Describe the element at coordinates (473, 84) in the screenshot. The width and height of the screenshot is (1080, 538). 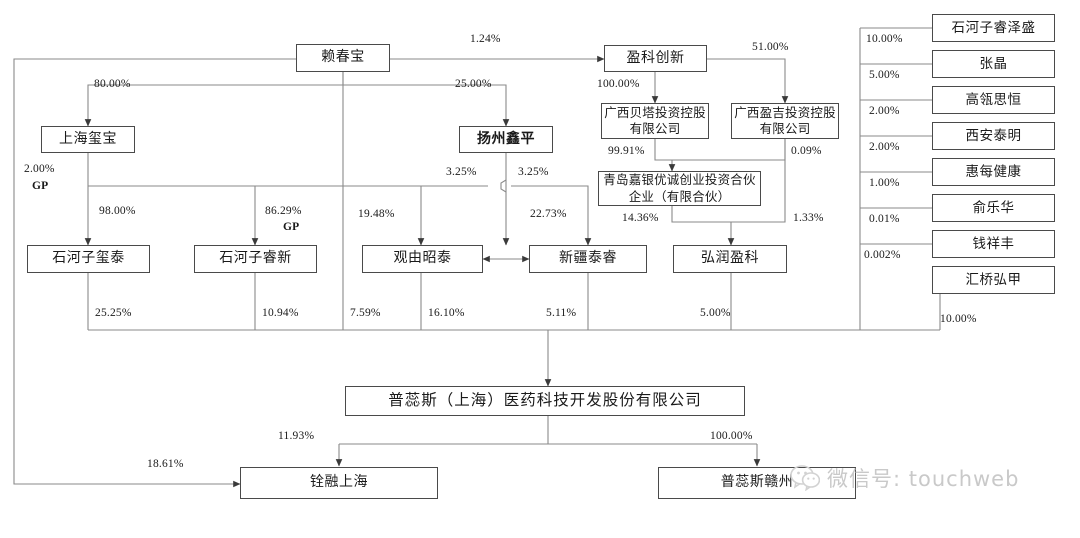
I see `label-lai-to-xinping: 25.00%` at that location.